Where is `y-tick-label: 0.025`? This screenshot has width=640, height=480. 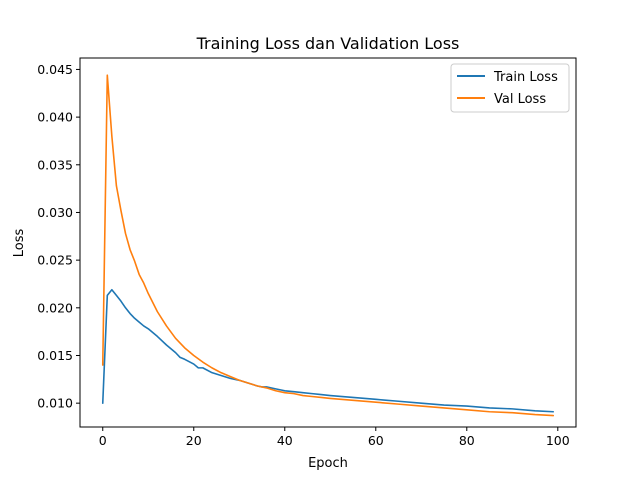
y-tick-label: 0.025 is located at coordinates (55, 260).